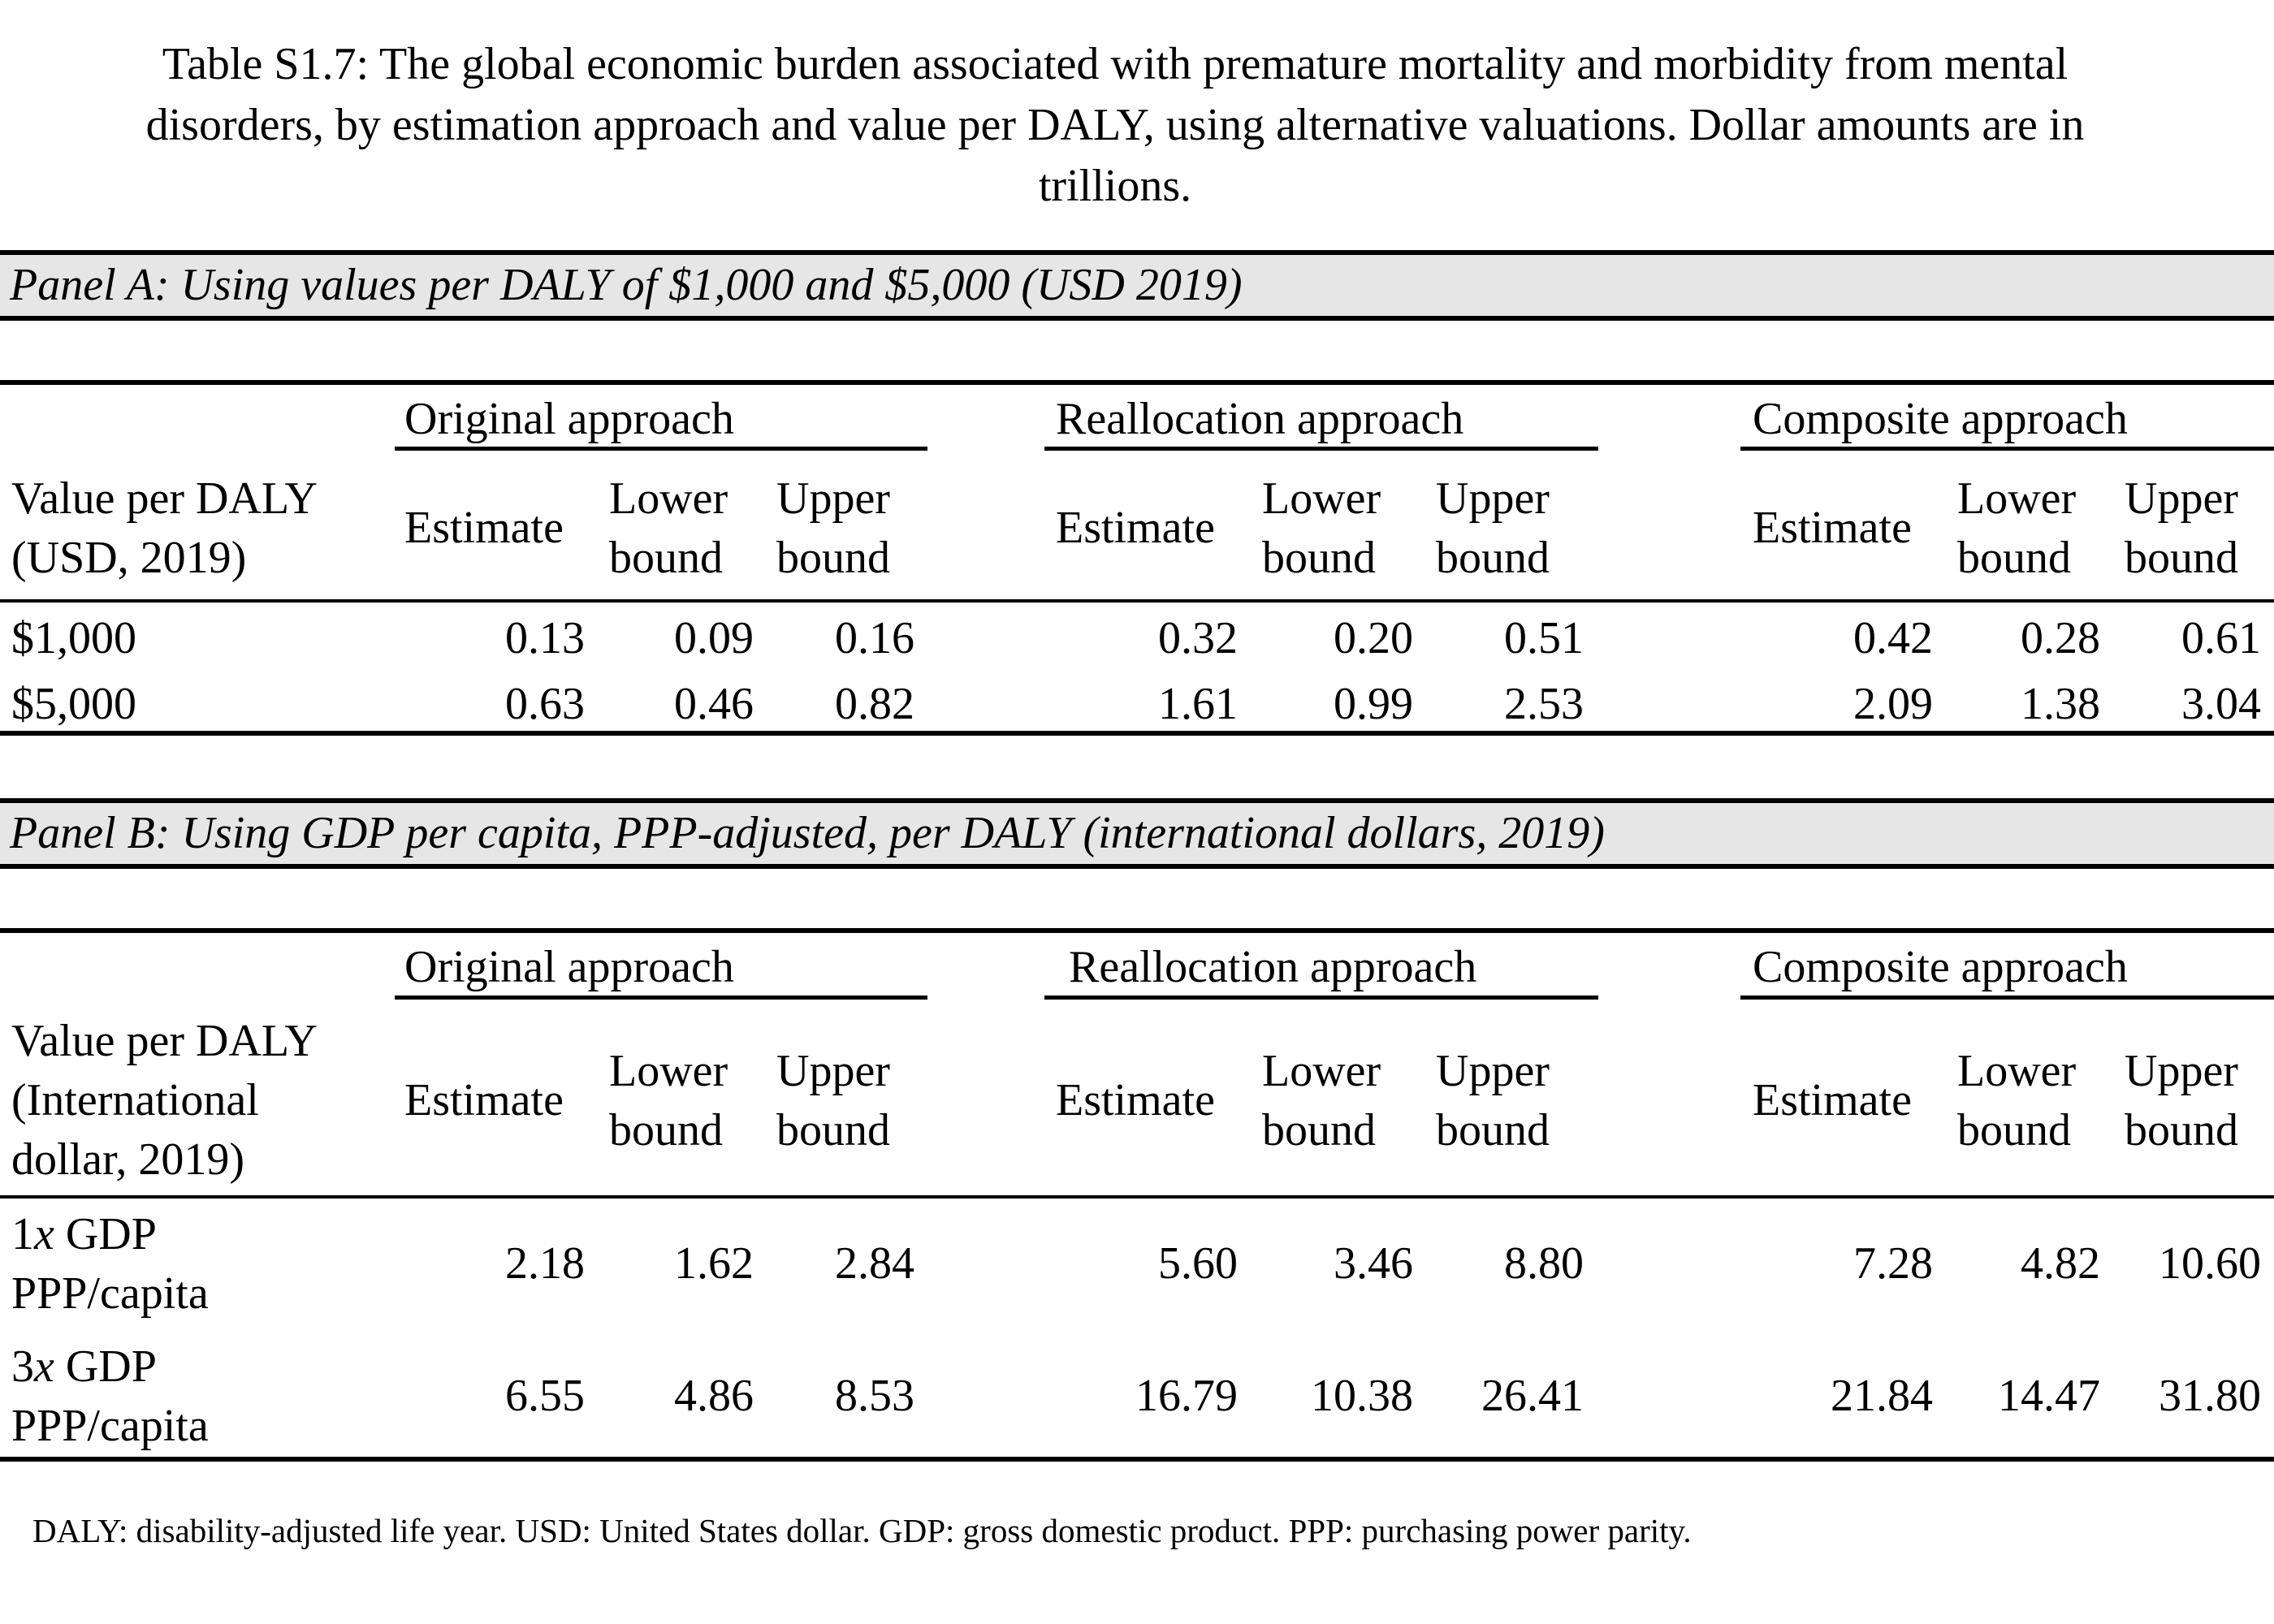 The image size is (2274, 1624). Describe the element at coordinates (1198, 638) in the screenshot. I see `cell-reallocation-estimate: 0.32` at that location.